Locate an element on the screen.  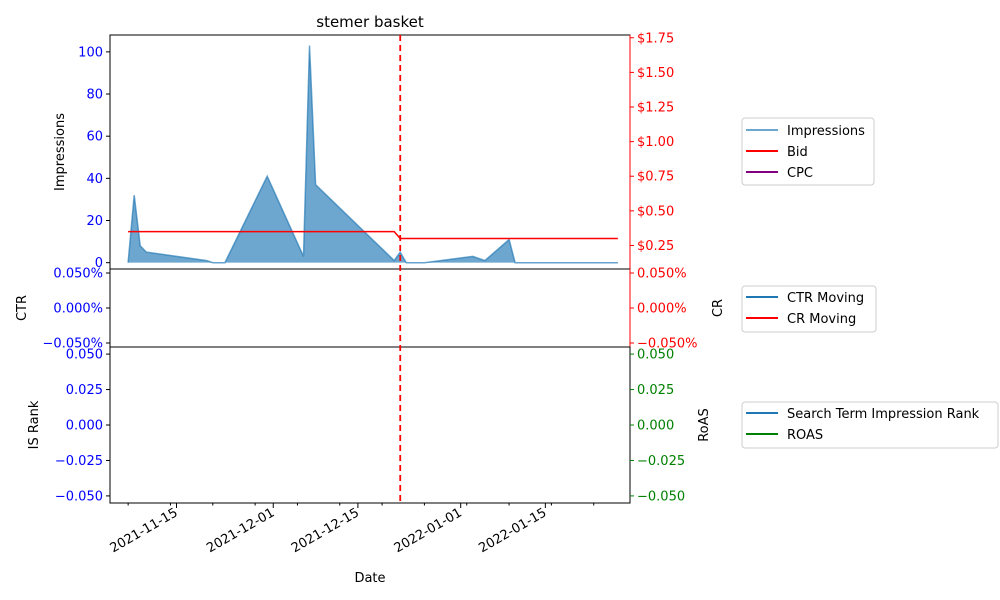
top-left-ticks: 0 20 40 60 80 100 is located at coordinates (94, 158).